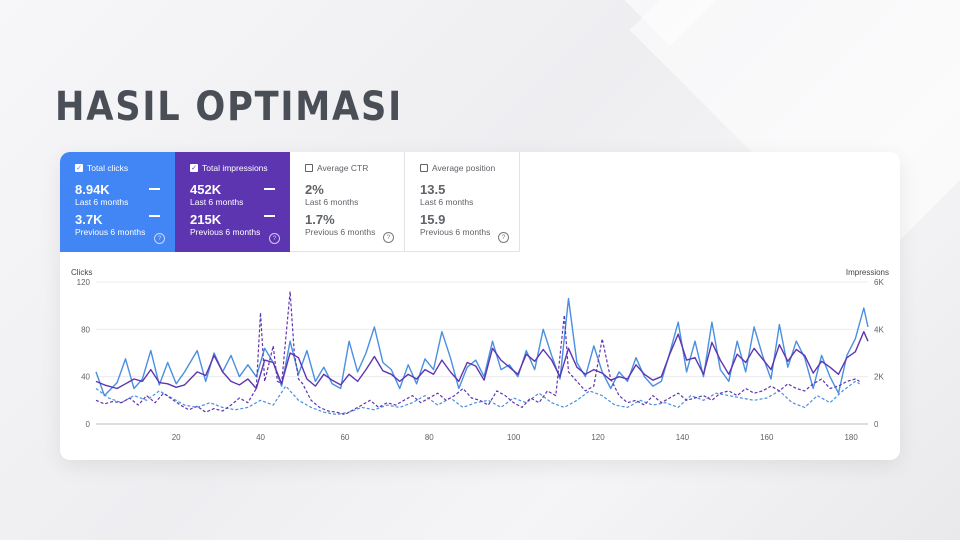 The image size is (960, 540). Describe the element at coordinates (514, 437) in the screenshot. I see `x-tick-label: 100` at that location.